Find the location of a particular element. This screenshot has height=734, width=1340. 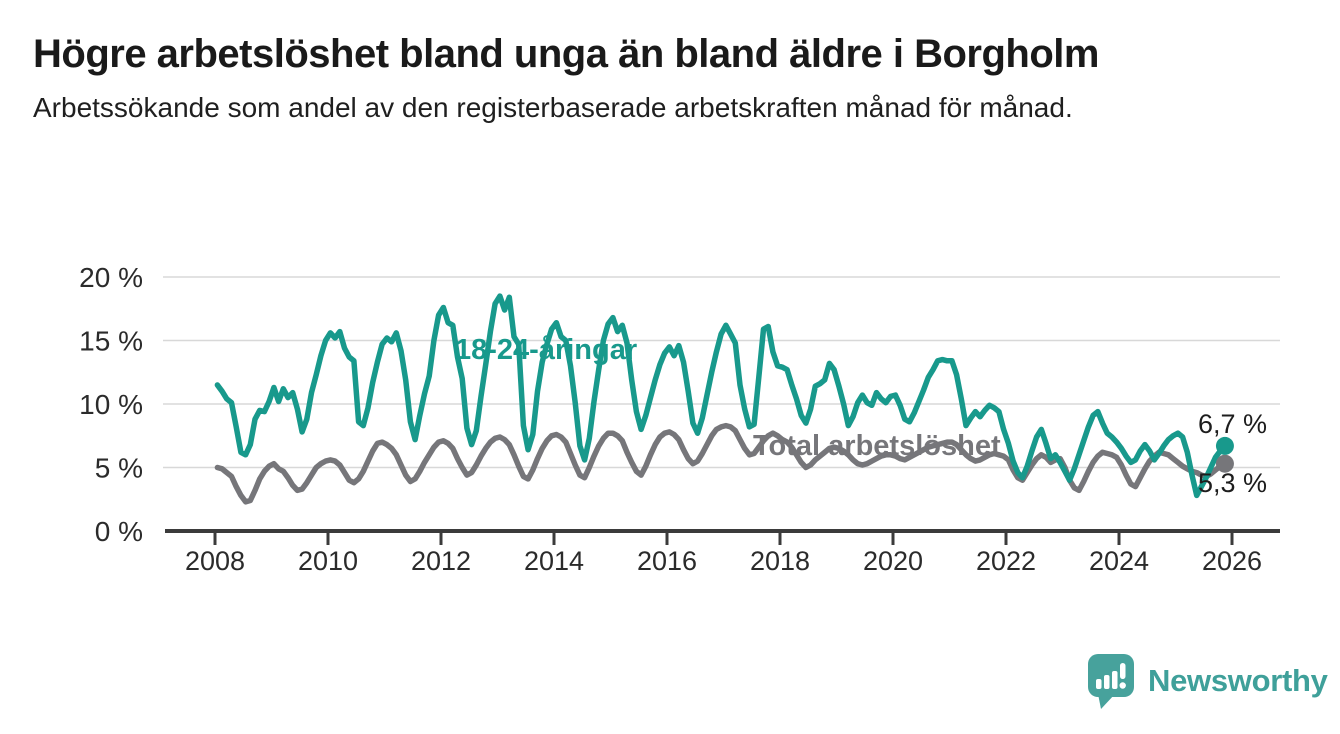

x-axis-label-2008: 2008 is located at coordinates (215, 561).